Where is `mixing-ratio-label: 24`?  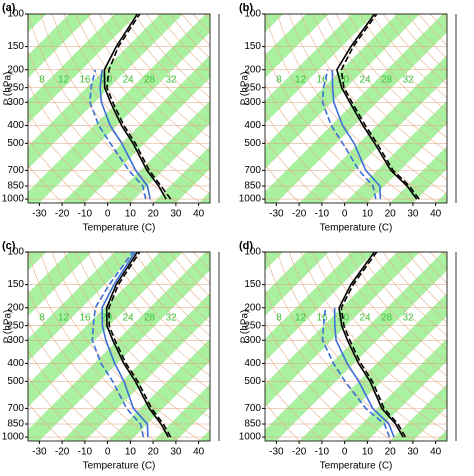 mixing-ratio-label: 24 is located at coordinates (365, 80).